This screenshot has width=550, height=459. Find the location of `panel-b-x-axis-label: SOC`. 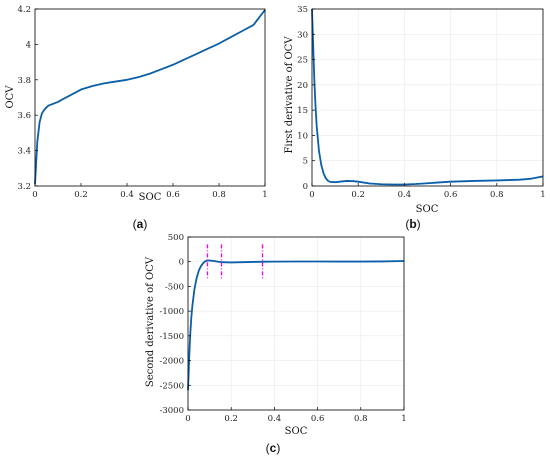

panel-b-x-axis-label: SOC is located at coordinates (427, 209).